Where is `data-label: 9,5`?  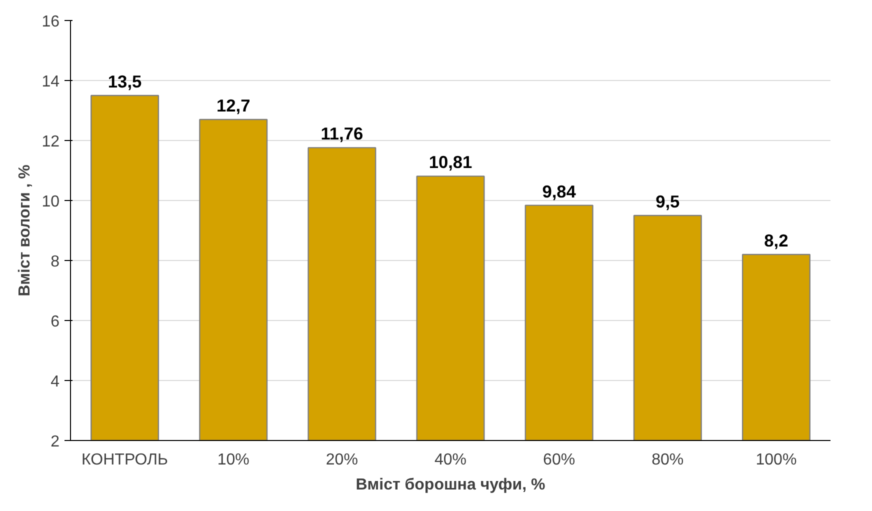
data-label: 9,5 is located at coordinates (668, 202).